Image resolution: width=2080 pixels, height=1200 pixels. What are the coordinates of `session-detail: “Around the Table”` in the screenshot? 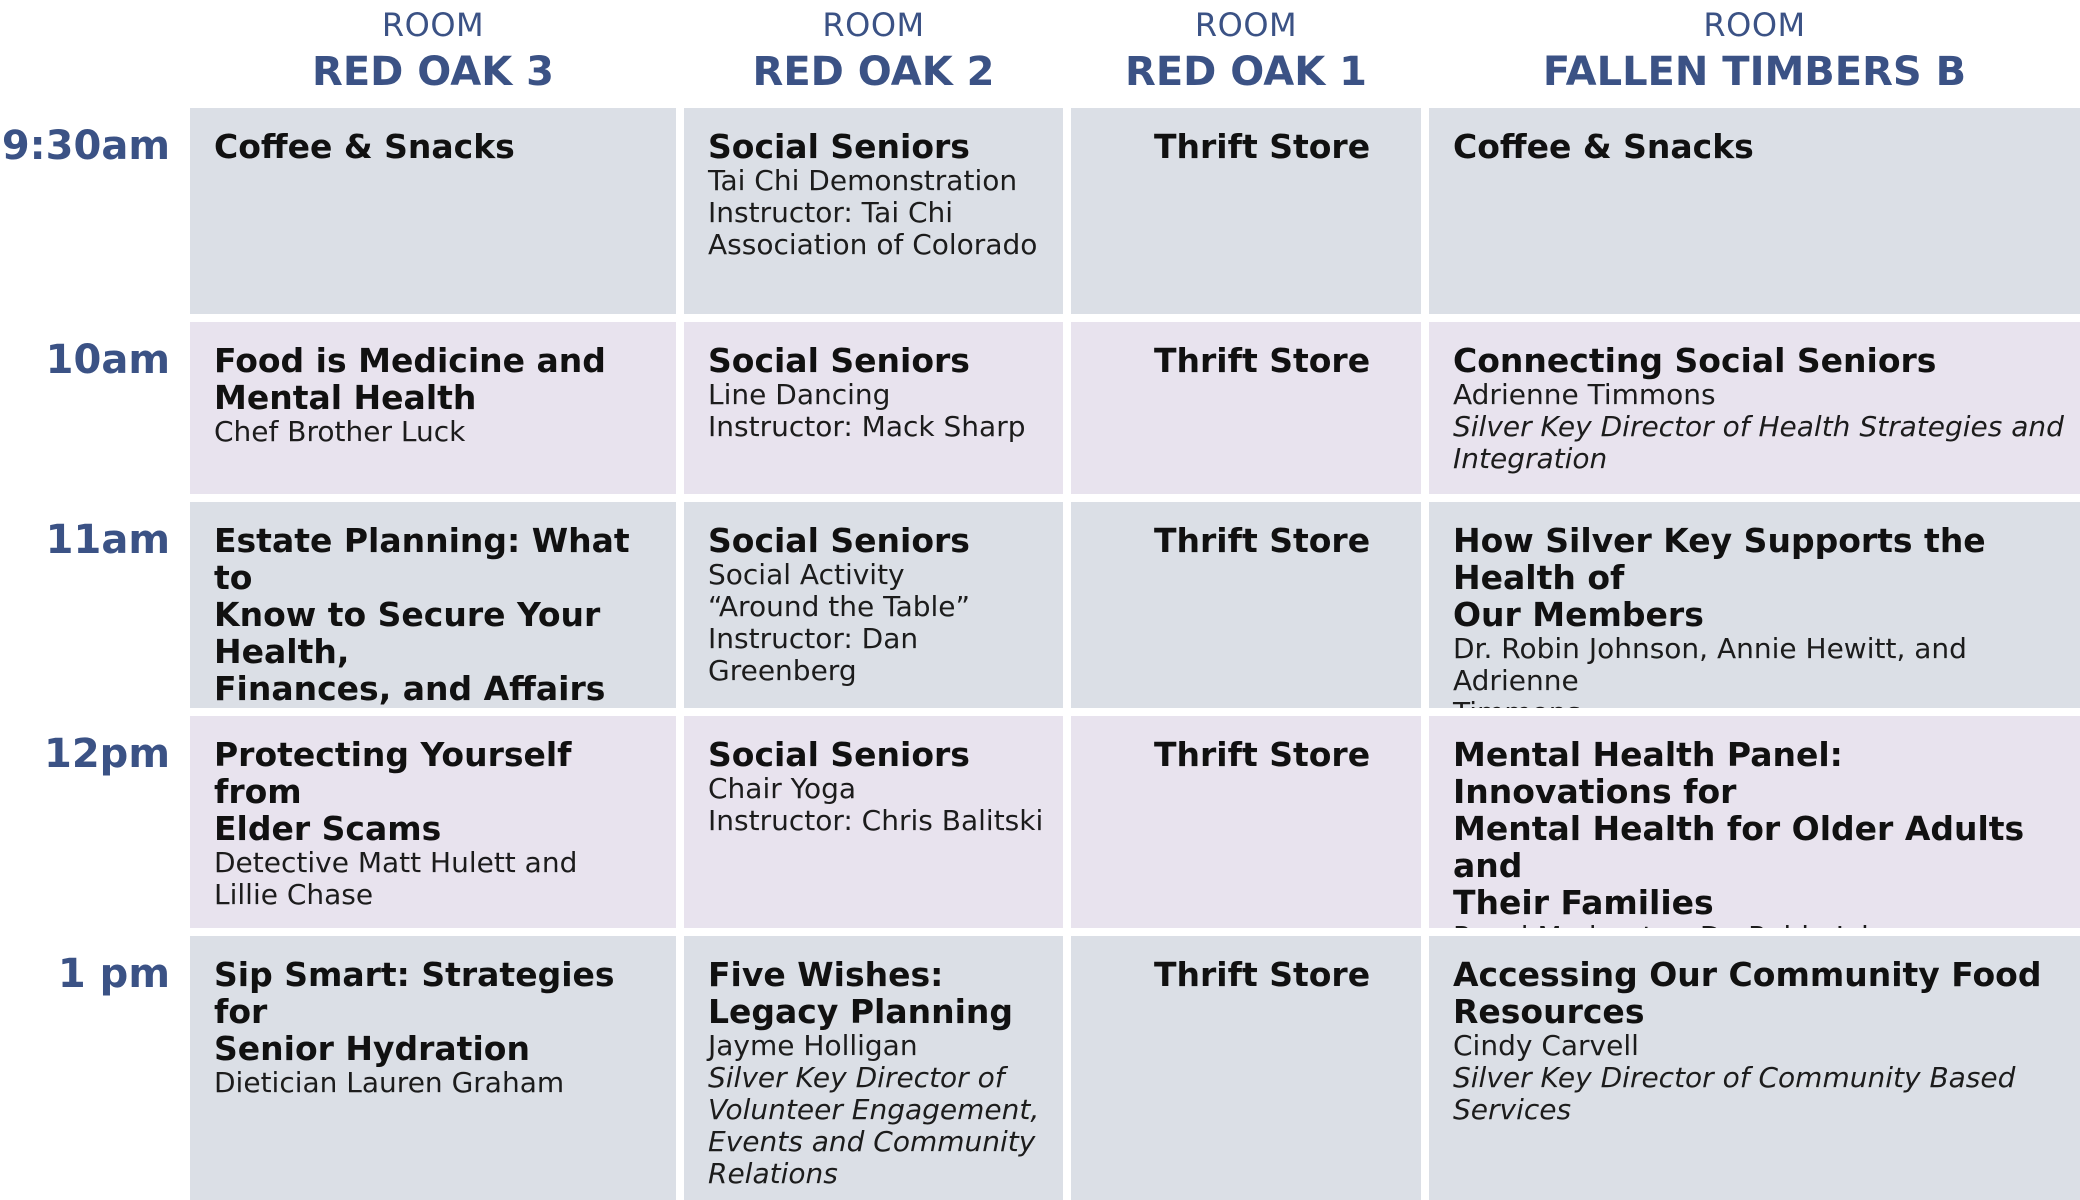 It's located at (839, 606).